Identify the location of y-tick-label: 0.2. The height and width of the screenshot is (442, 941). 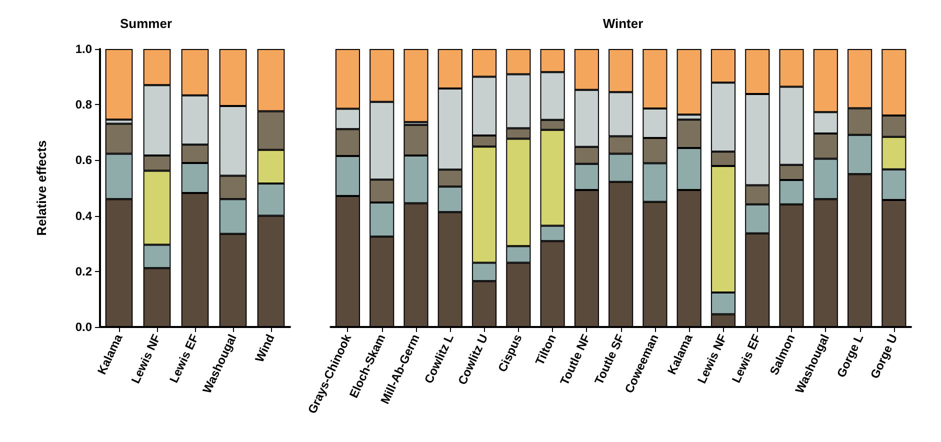
(83, 271).